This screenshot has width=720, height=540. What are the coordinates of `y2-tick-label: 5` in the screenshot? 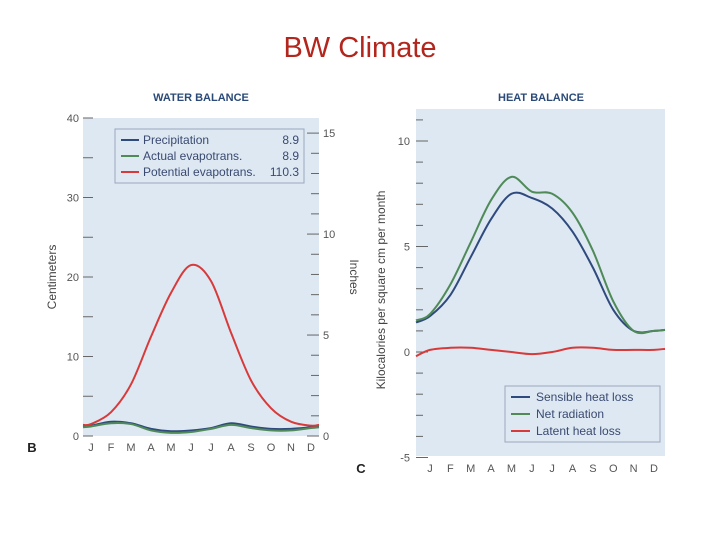 It's located at (326, 336).